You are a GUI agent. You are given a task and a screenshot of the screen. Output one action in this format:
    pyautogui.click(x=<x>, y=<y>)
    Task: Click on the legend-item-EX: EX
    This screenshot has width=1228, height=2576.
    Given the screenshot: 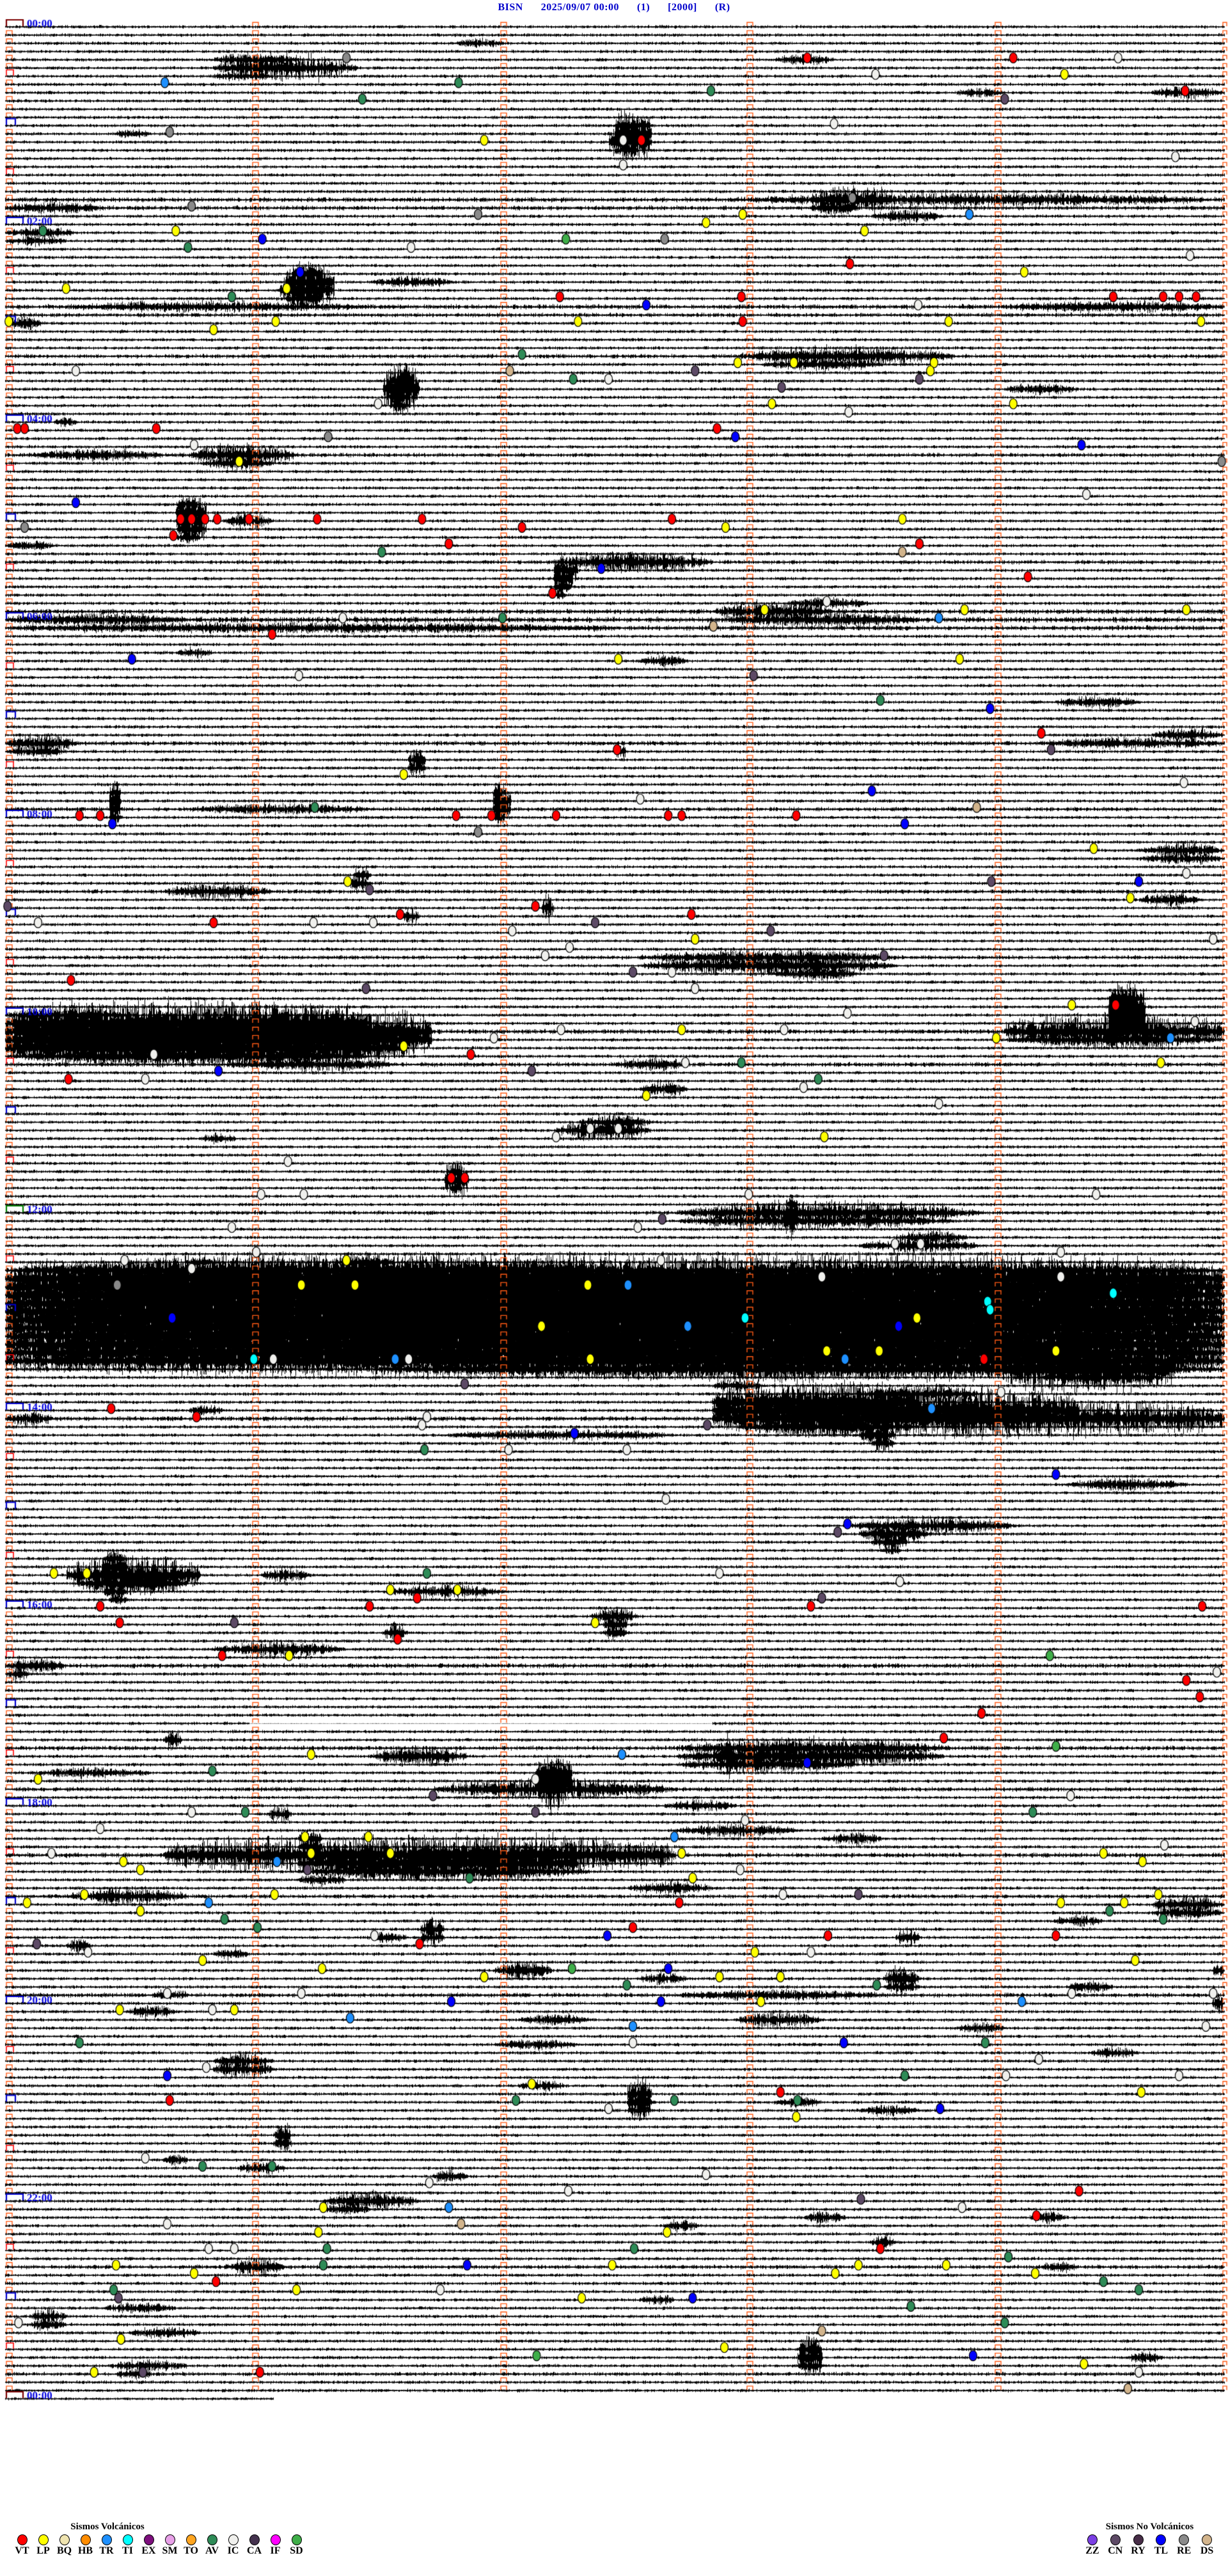 What is the action you would take?
    pyautogui.click(x=148, y=2545)
    